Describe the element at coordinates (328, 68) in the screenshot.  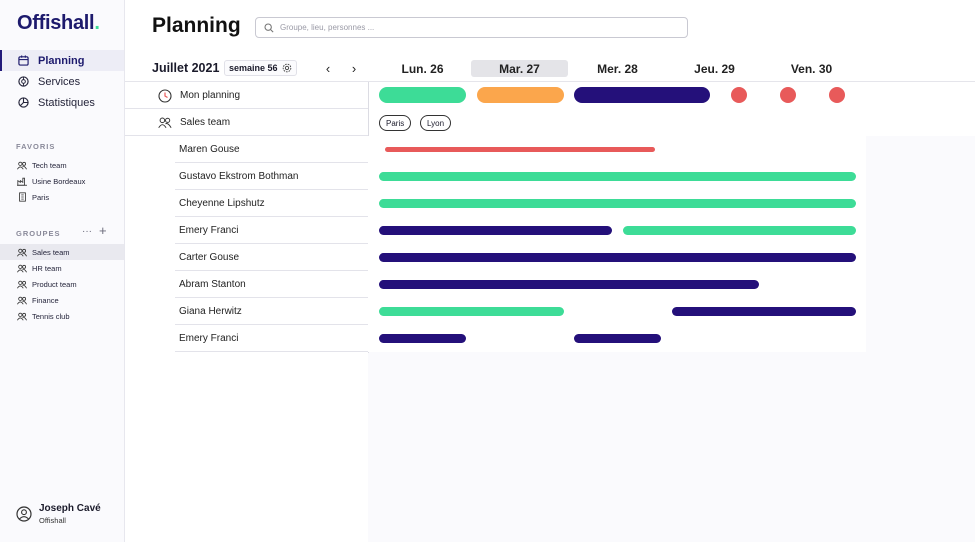
I see `prev-week-button: ‹` at that location.